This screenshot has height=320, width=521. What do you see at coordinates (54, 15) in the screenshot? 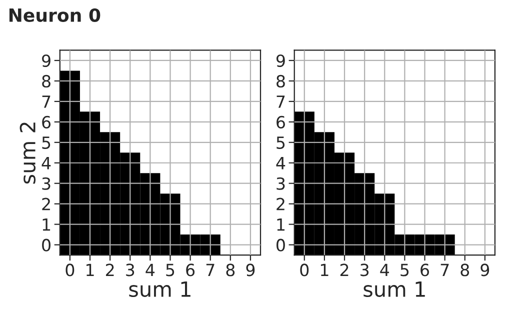
I see `chart-title: Neuron 0` at bounding box center [54, 15].